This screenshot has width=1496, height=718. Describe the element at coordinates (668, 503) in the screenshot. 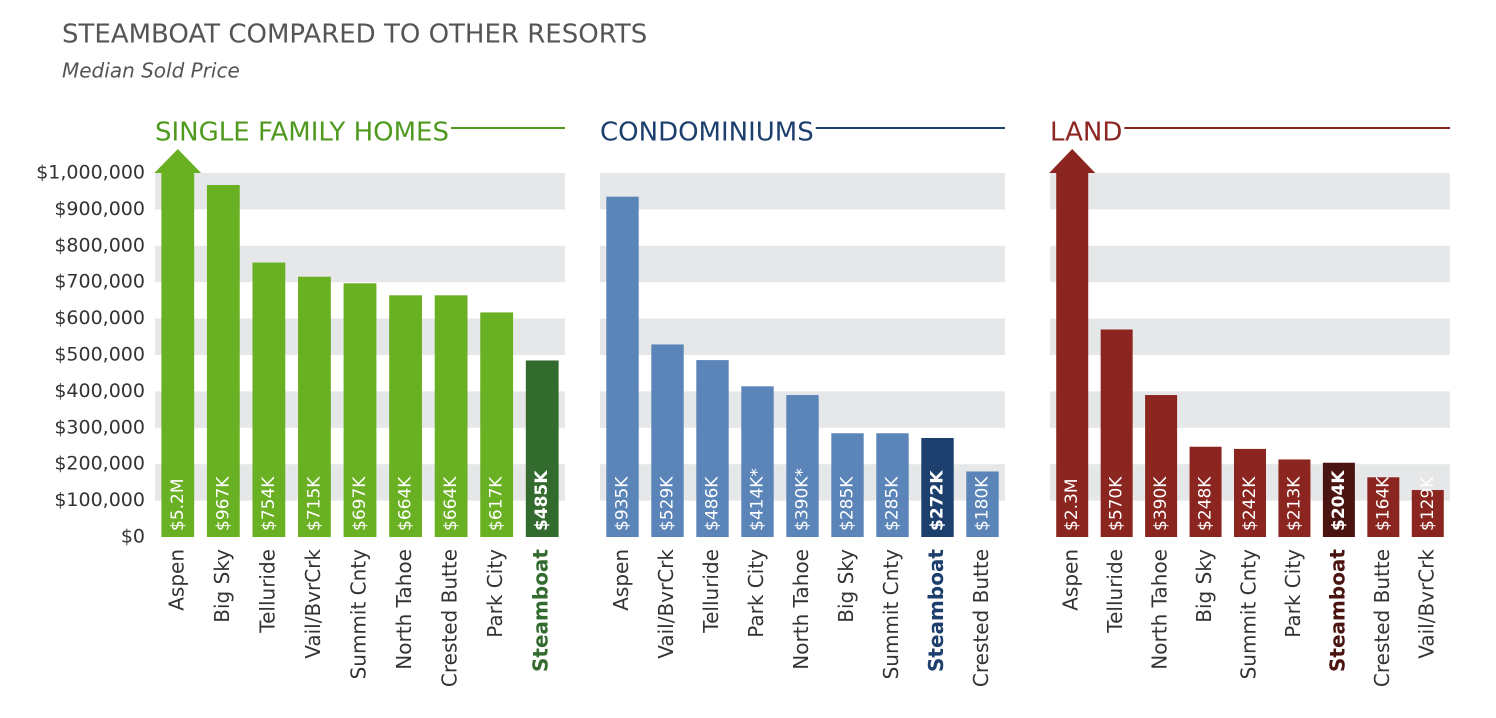

I see `value-label: $529K` at that location.